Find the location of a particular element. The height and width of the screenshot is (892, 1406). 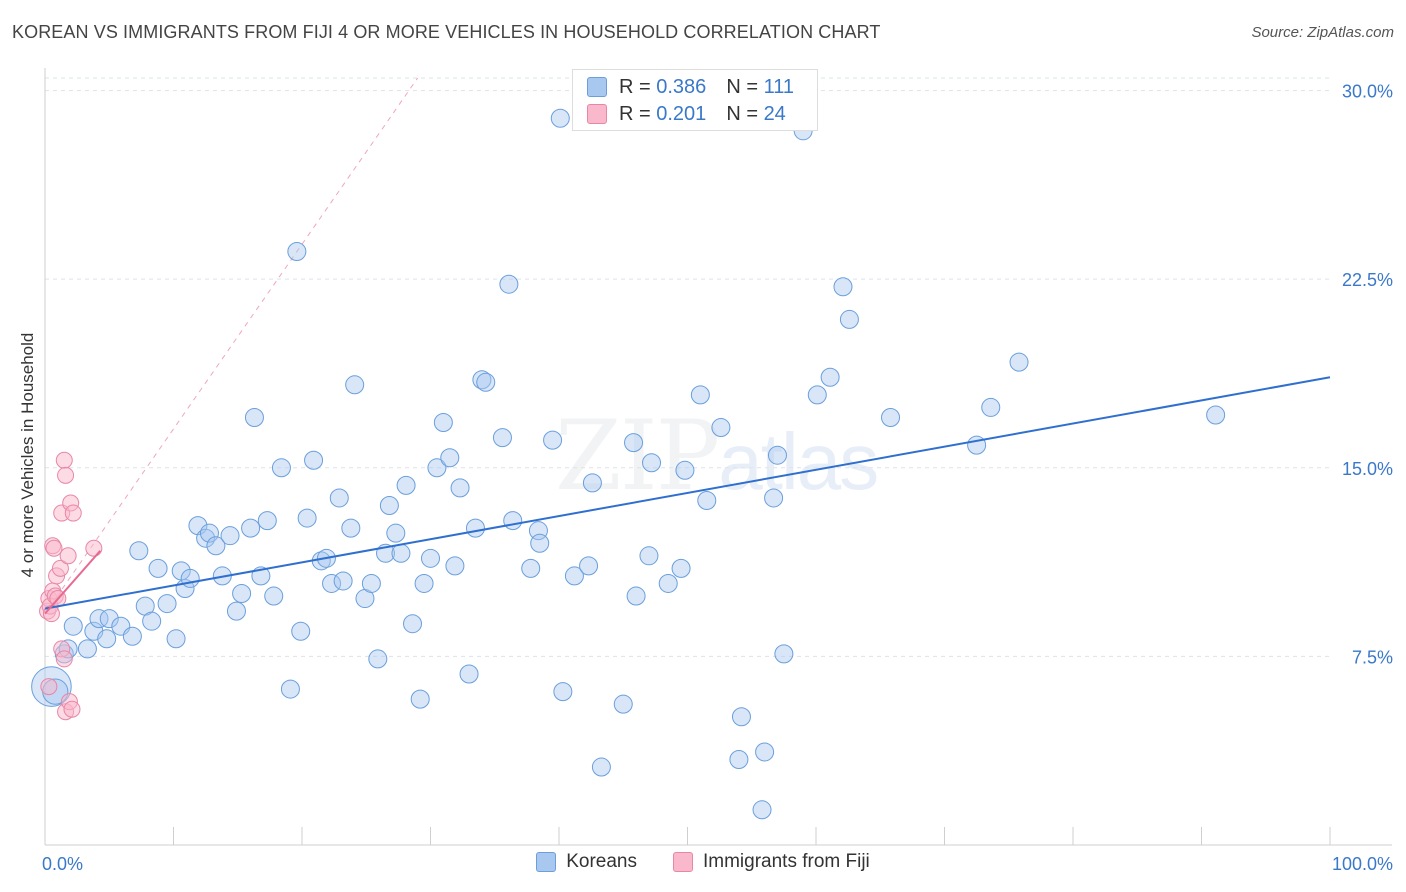

legend-row-koreans: R = 0.386 N = 111 is located at coordinates (690, 87).